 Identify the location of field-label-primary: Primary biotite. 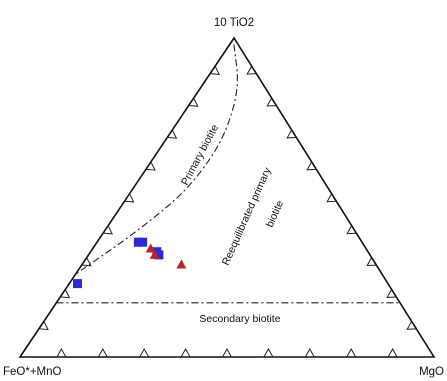
(200, 154).